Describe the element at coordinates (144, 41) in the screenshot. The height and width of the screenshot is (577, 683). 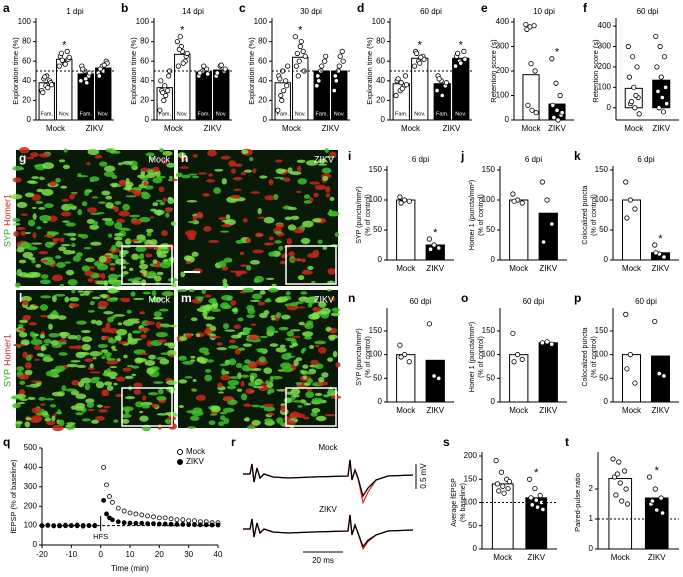
I see `y-tick-label: 80` at that location.